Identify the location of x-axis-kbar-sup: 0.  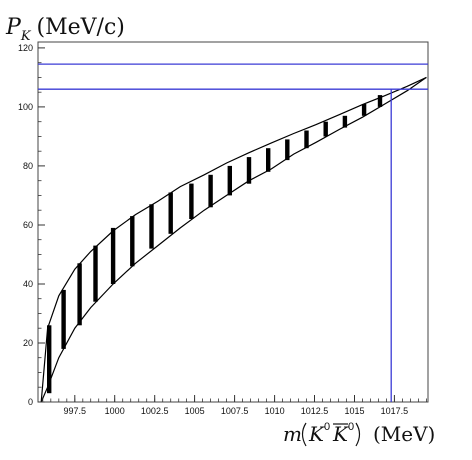
(351, 427).